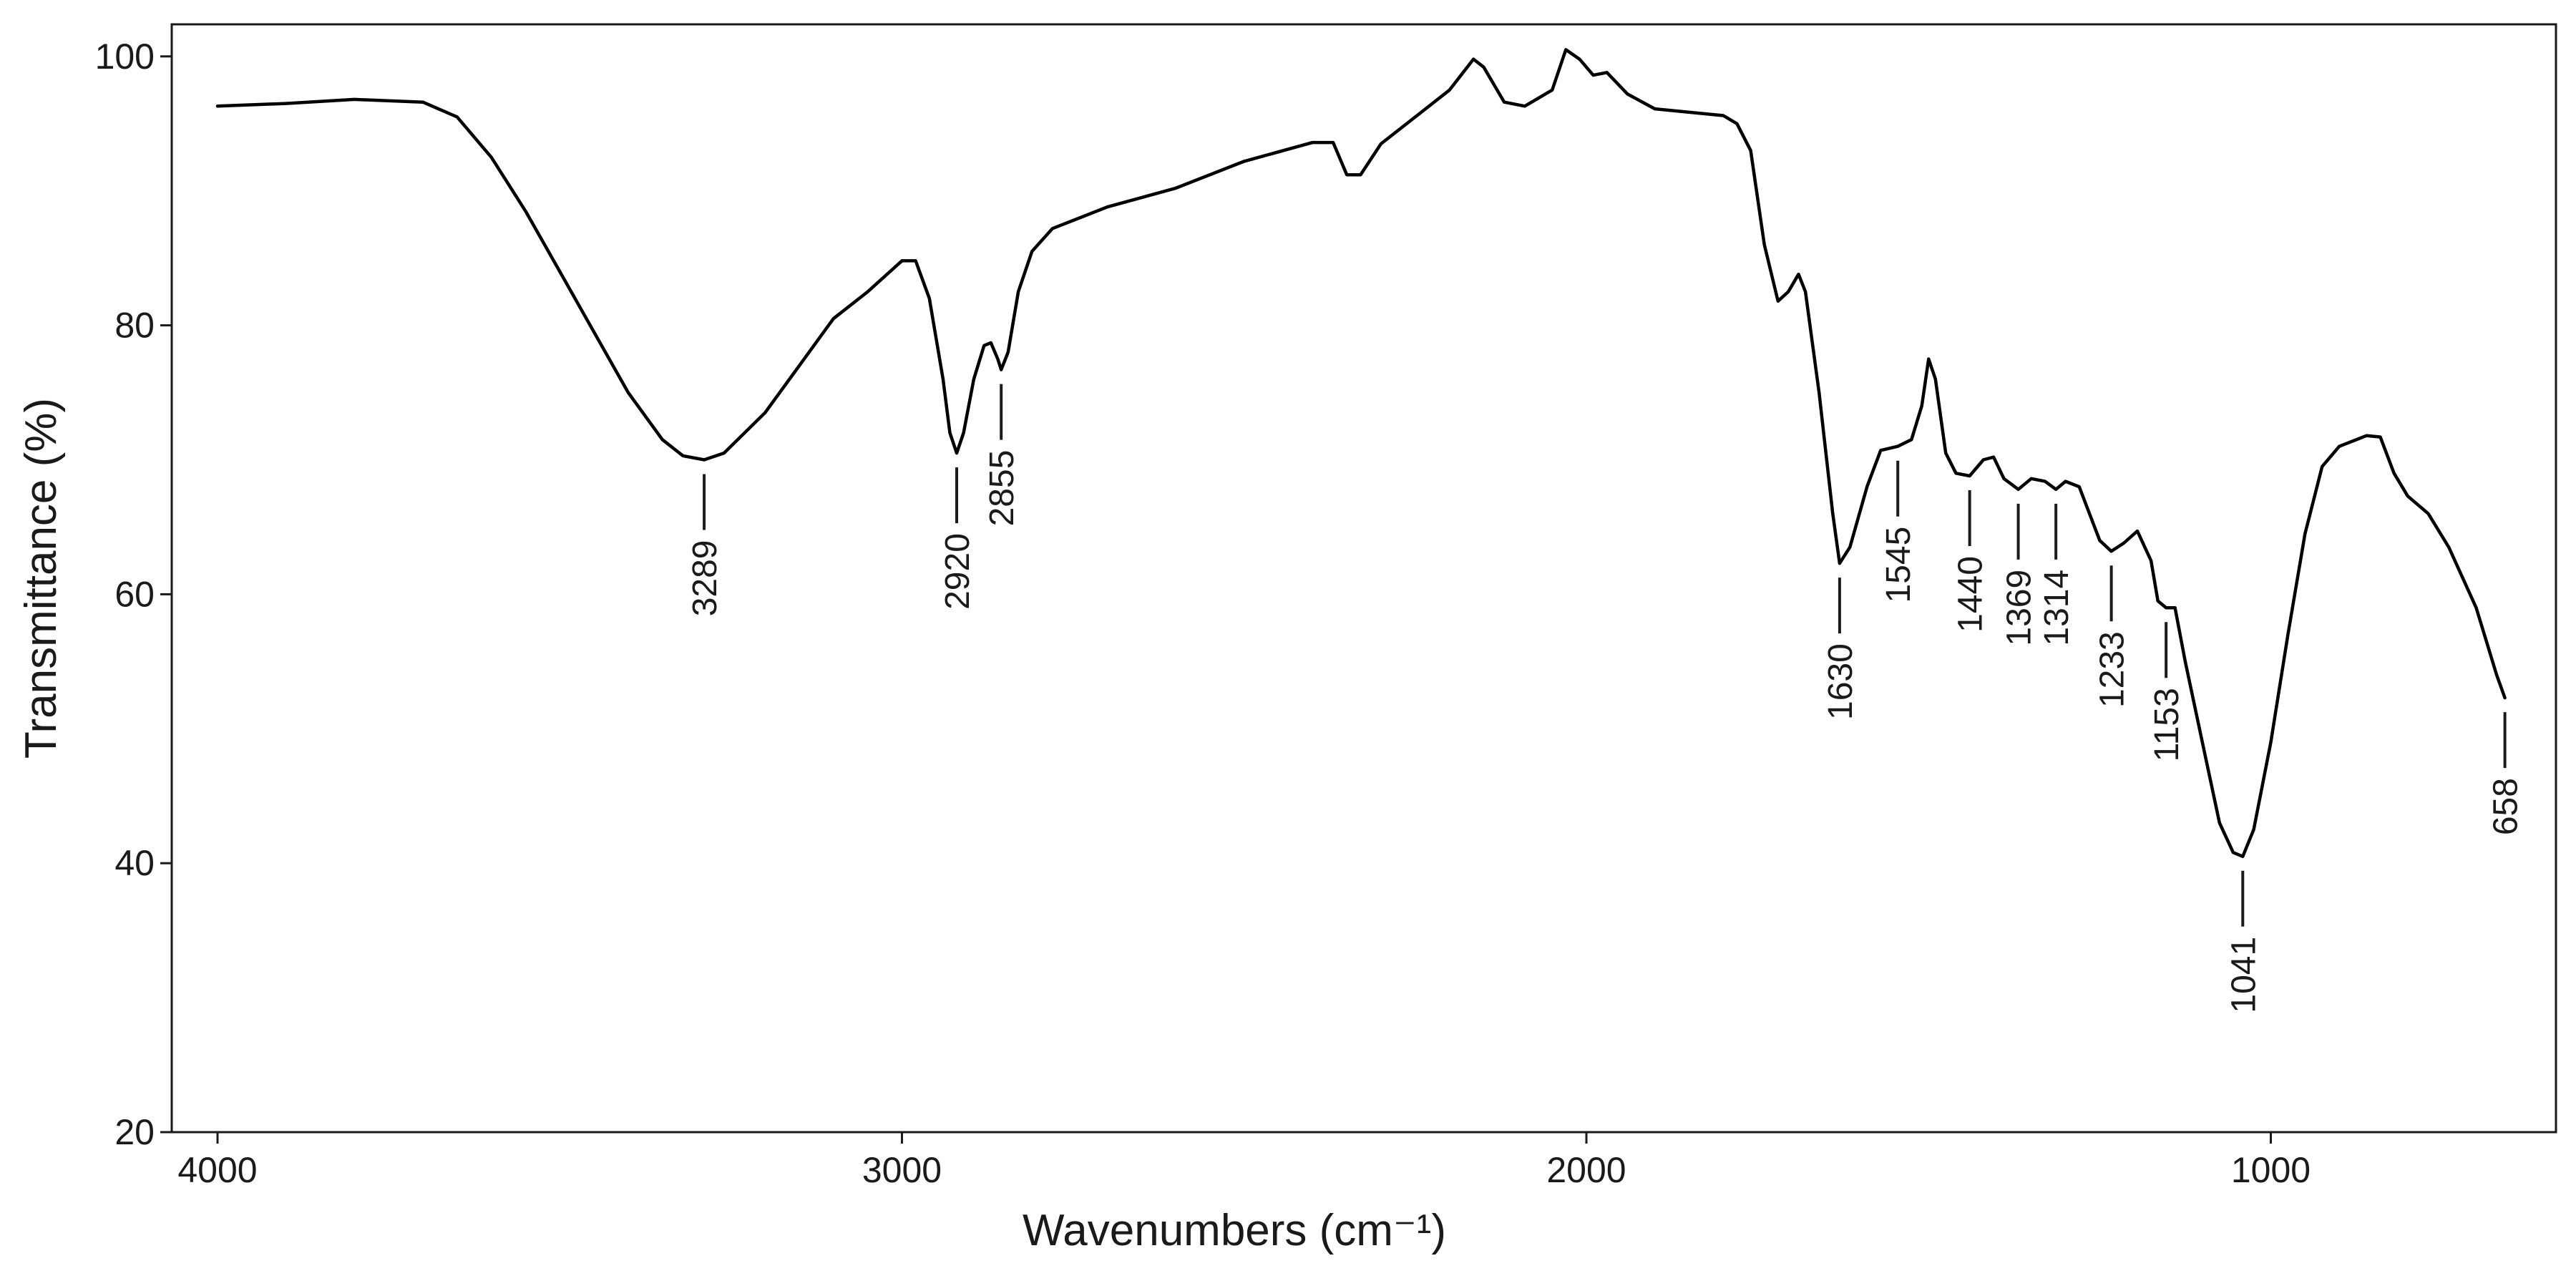 This screenshot has height=1281, width=2576. I want to click on peak-label: 1440, so click(1971, 595).